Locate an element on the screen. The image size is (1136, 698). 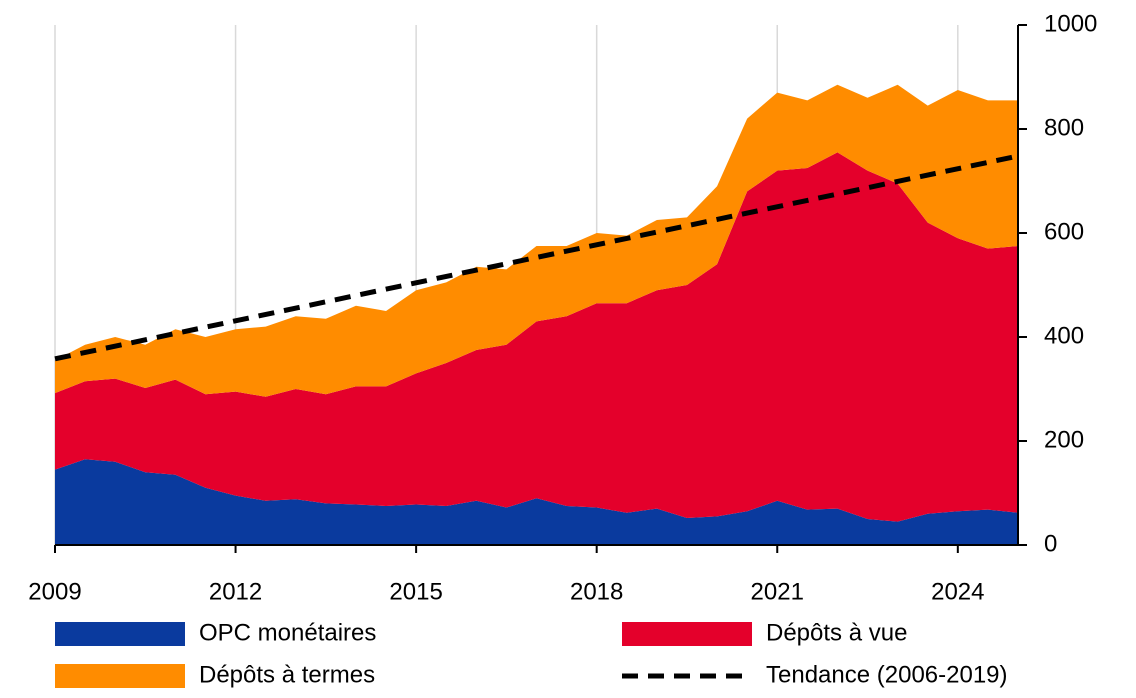
y-tick-label: 1000 is located at coordinates (1070, 23).